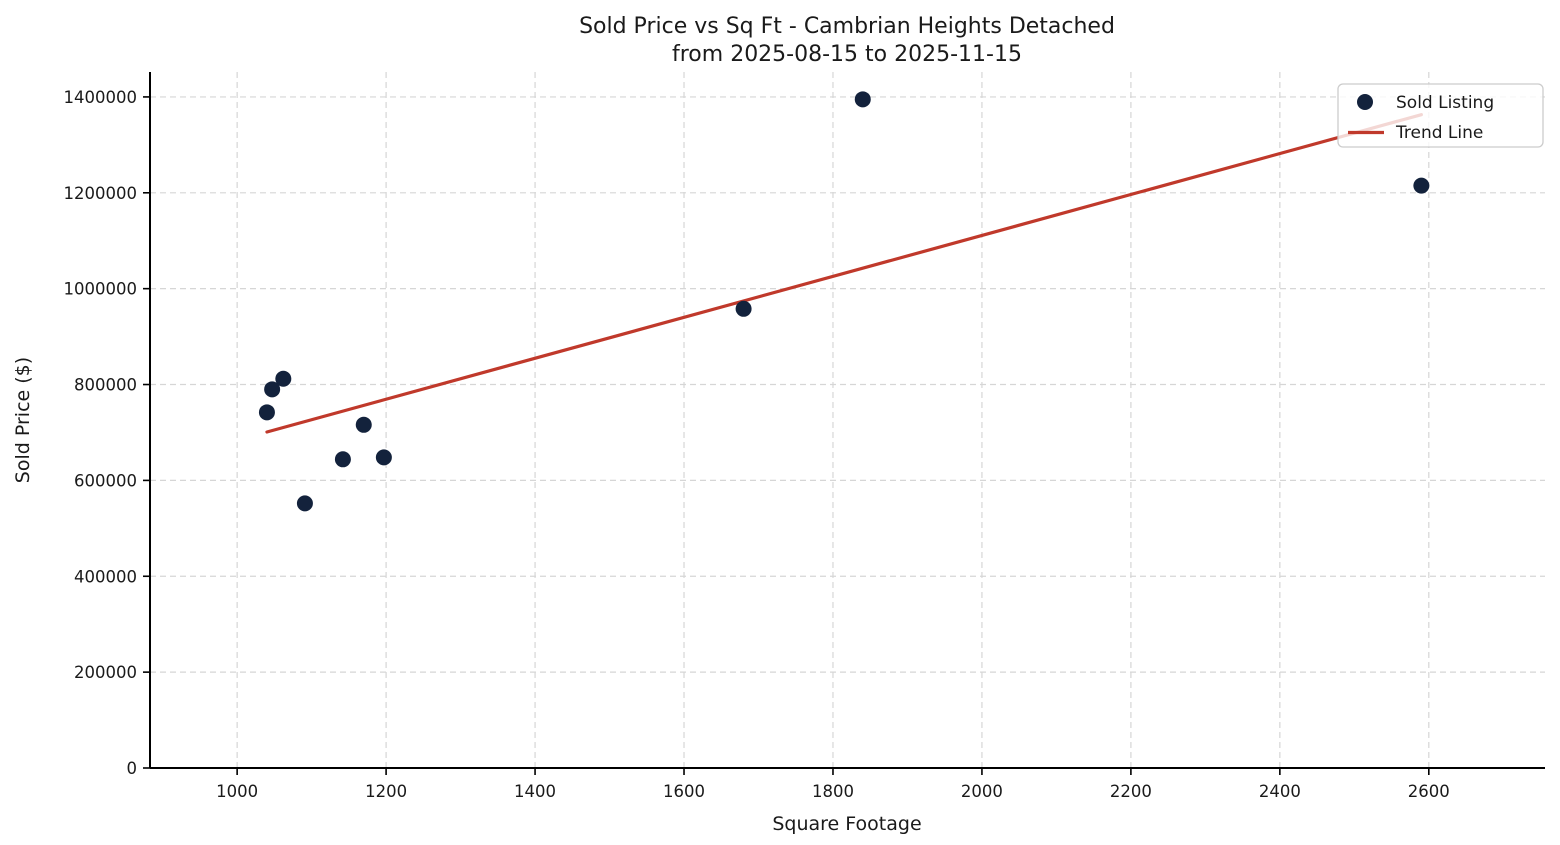 This screenshot has height=845, width=1560. I want to click on y-tick-label: 400000, so click(105, 576).